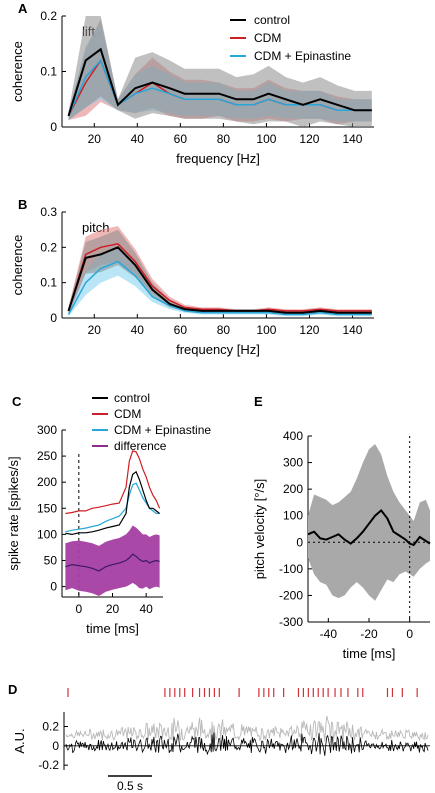 The image size is (435, 793). I want to click on panel-label: A, so click(23, 8).